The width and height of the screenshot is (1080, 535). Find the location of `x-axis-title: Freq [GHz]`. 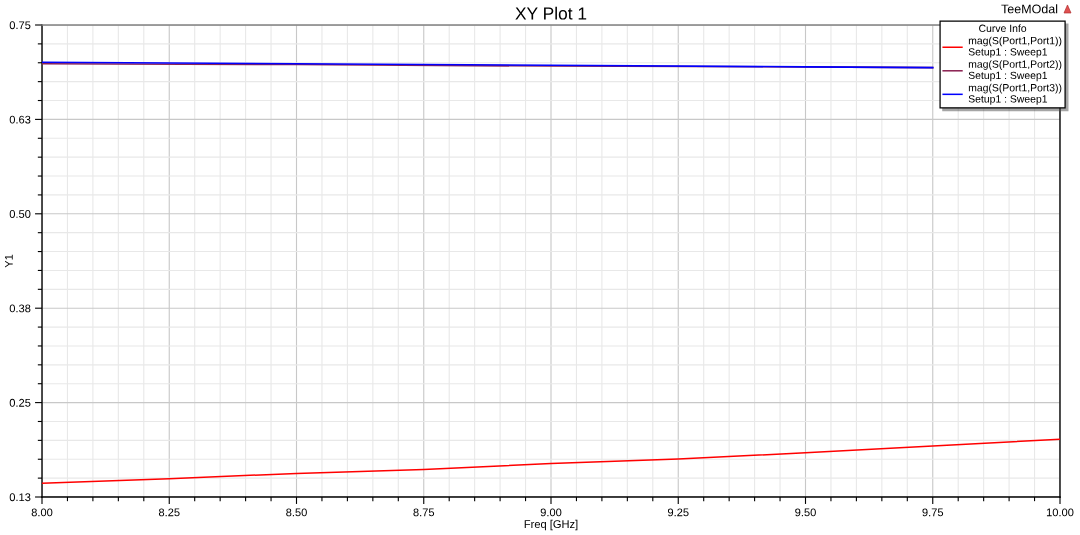

x-axis-title: Freq [GHz] is located at coordinates (551, 525).